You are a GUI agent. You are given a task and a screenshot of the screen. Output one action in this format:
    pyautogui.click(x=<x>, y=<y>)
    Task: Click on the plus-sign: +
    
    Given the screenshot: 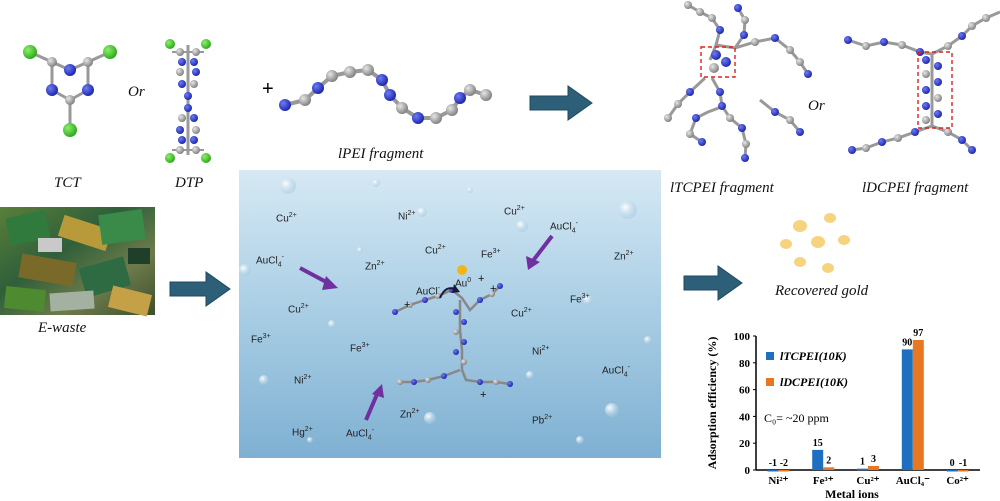 What is the action you would take?
    pyautogui.click(x=268, y=89)
    